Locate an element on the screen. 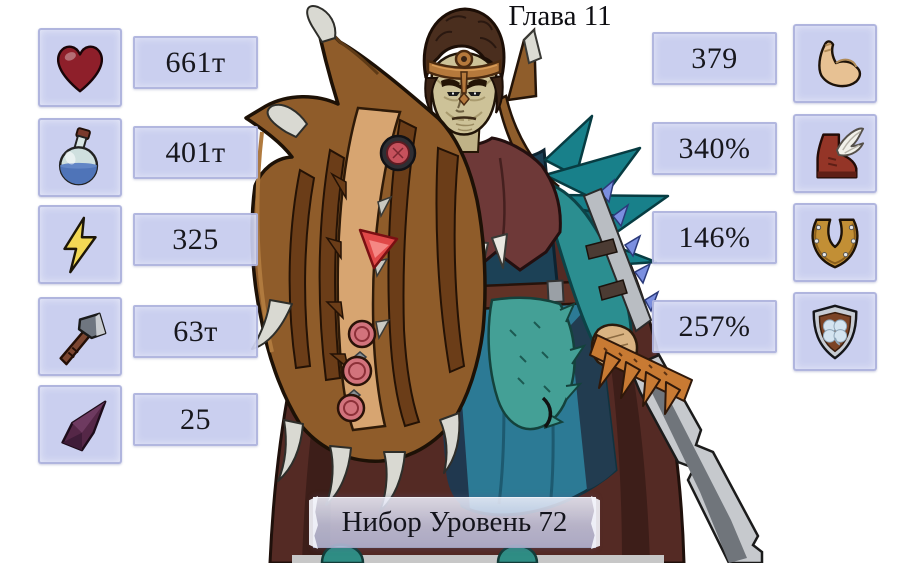 This screenshot has height=563, width=900. strength-icon-box is located at coordinates (835, 63).